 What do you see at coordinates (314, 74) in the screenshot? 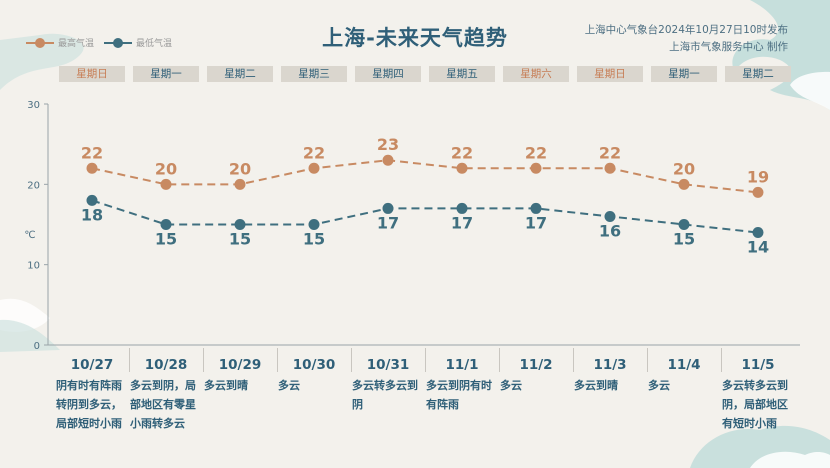
I see `weekday-label: 星期三` at bounding box center [314, 74].